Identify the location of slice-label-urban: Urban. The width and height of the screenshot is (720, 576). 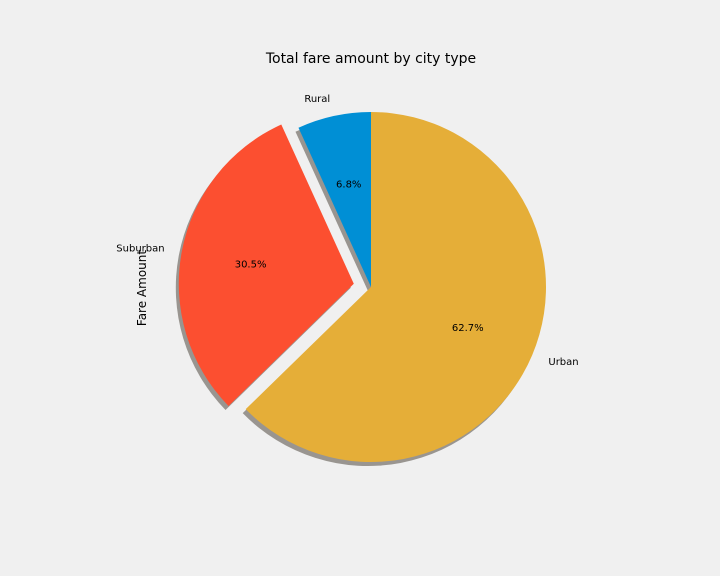
(563, 362).